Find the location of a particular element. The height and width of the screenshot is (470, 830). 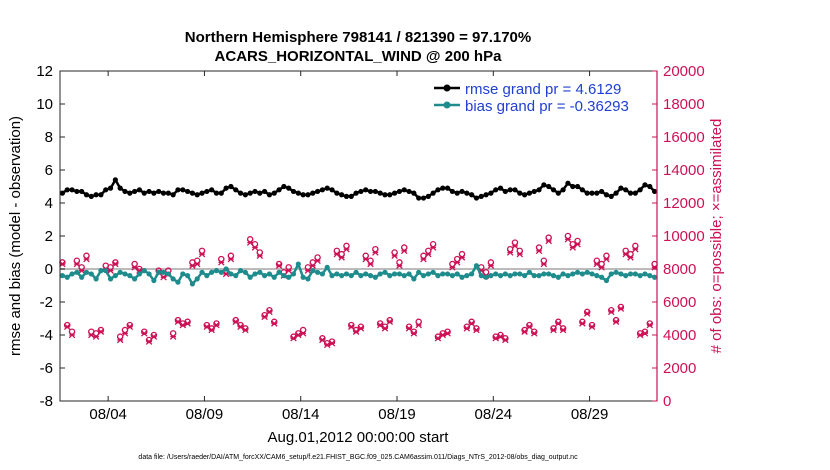

y-tick-label-left: 8 is located at coordinates (49, 137).